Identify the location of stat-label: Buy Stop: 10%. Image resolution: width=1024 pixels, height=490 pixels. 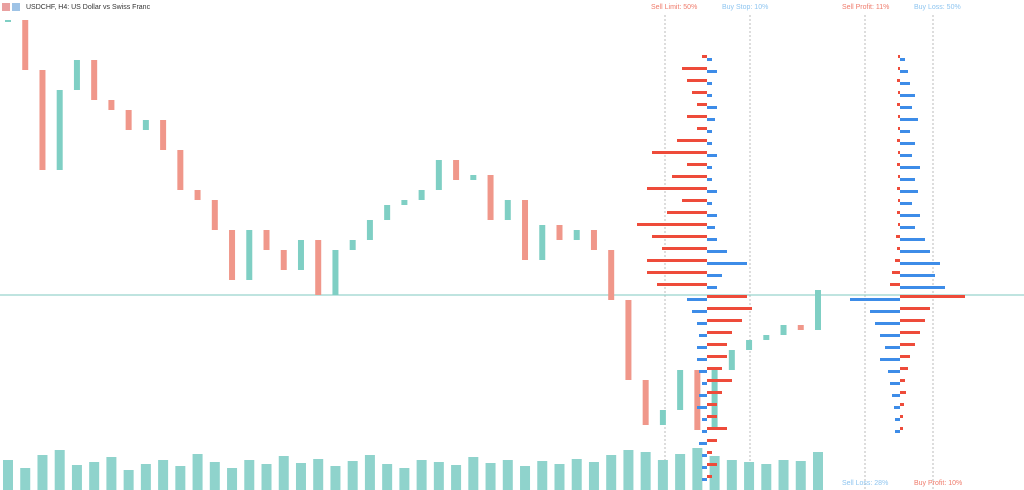
(745, 7).